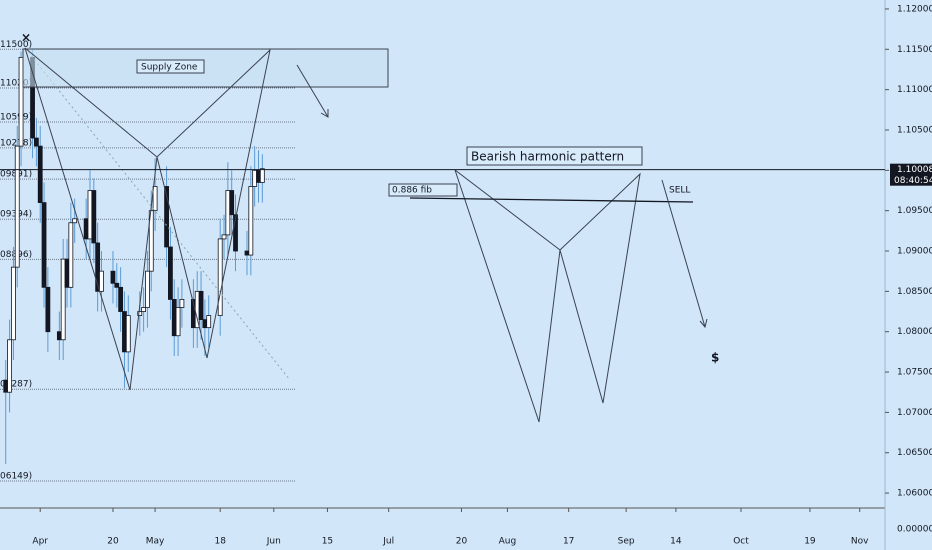 This screenshot has height=550, width=932. What do you see at coordinates (914, 50) in the screenshot?
I see `y-tick-label: 1.11500` at bounding box center [914, 50].